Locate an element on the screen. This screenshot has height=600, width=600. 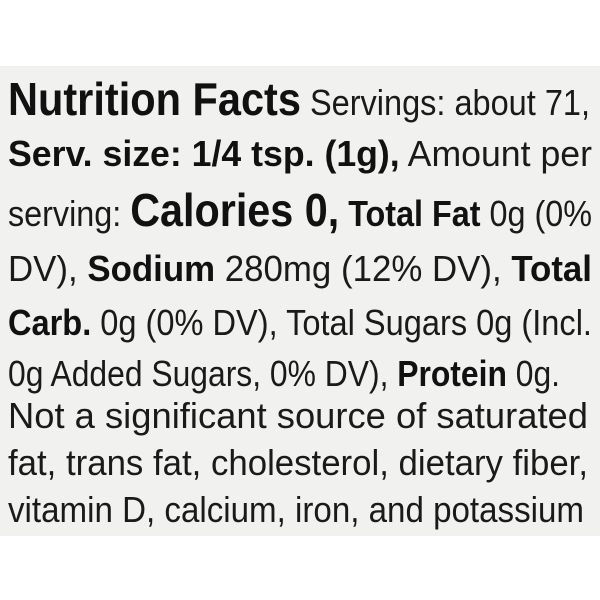
bold-text: Calories 0, is located at coordinates (234, 210).